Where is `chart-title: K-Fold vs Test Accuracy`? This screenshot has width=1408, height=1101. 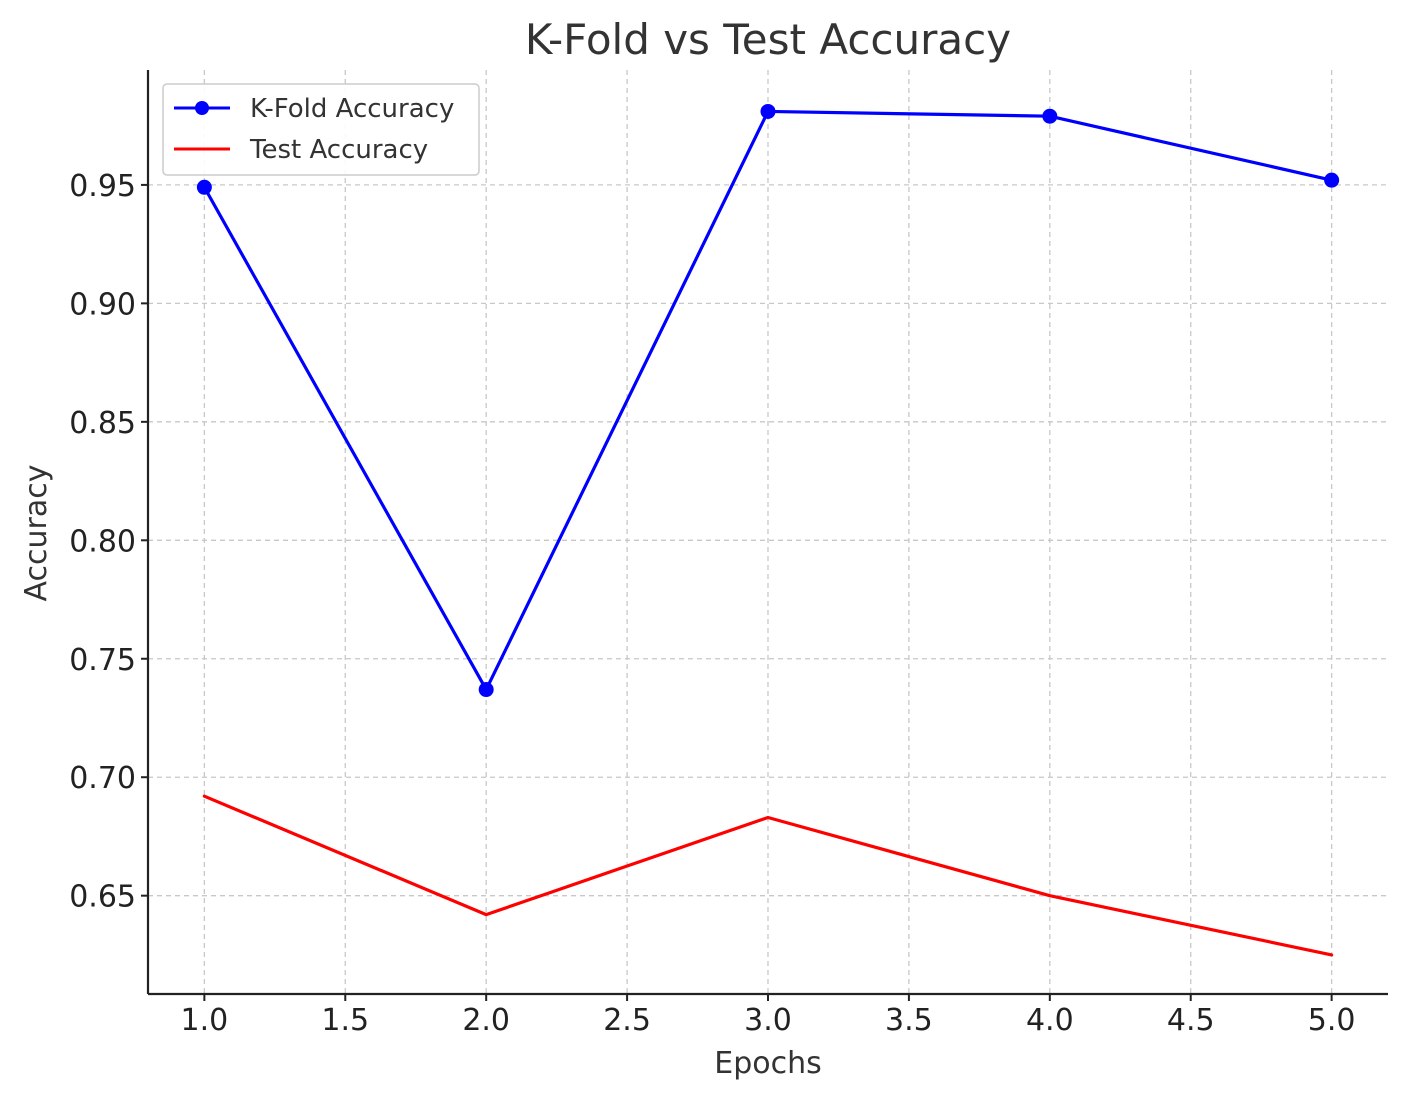 chart-title: K-Fold vs Test Accuracy is located at coordinates (768, 39).